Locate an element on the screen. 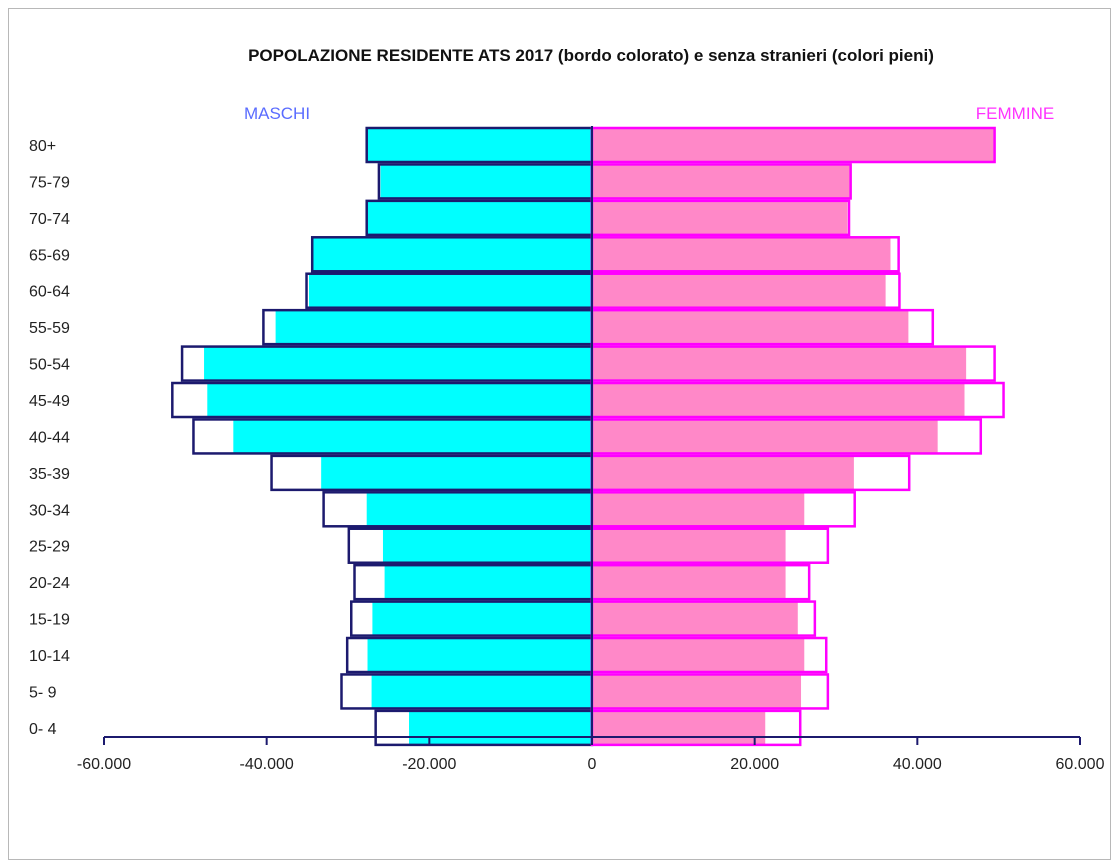 The width and height of the screenshot is (1117, 866). x-tick-label: 20.000 is located at coordinates (754, 764).